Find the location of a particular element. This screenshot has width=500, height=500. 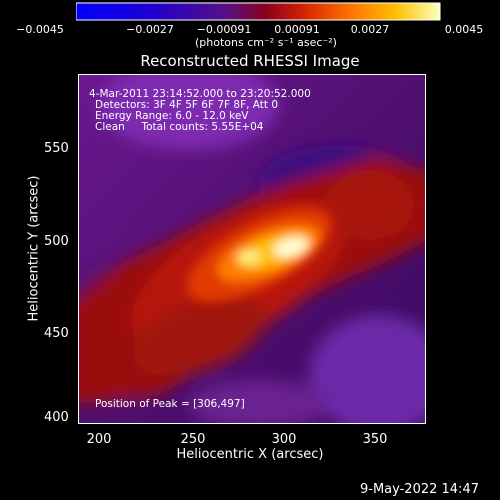

info-clean: Clean Total counts: 5.55E+04 is located at coordinates (179, 127).